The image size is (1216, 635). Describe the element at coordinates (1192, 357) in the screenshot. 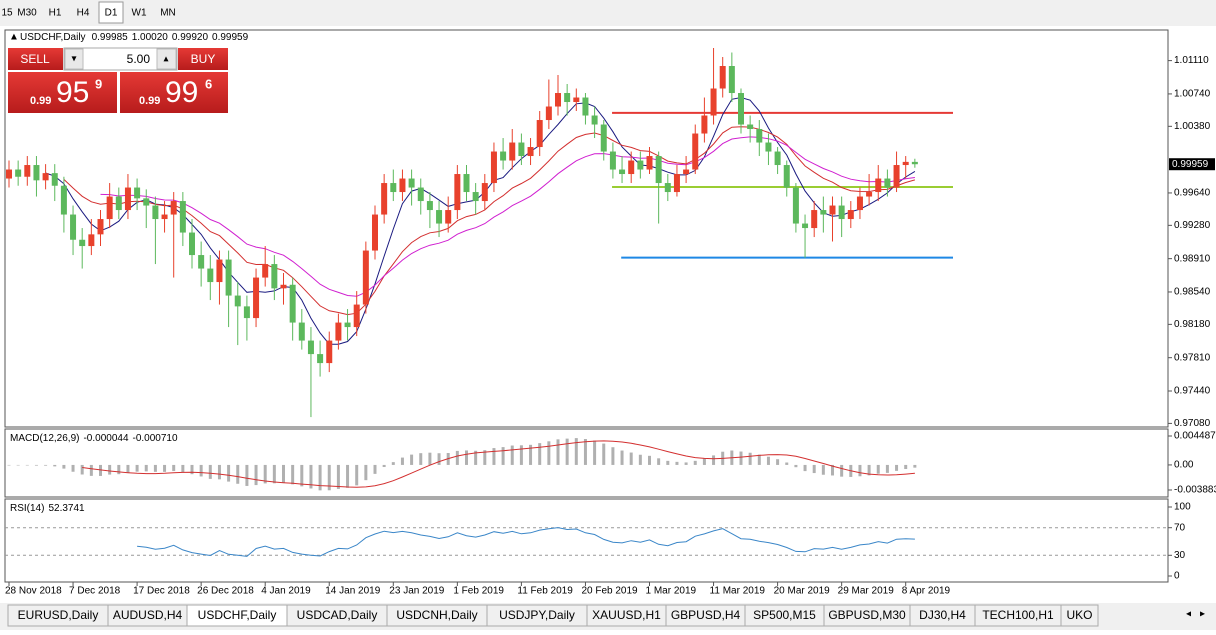

I see `y-tick-label: 0.97810` at that location.